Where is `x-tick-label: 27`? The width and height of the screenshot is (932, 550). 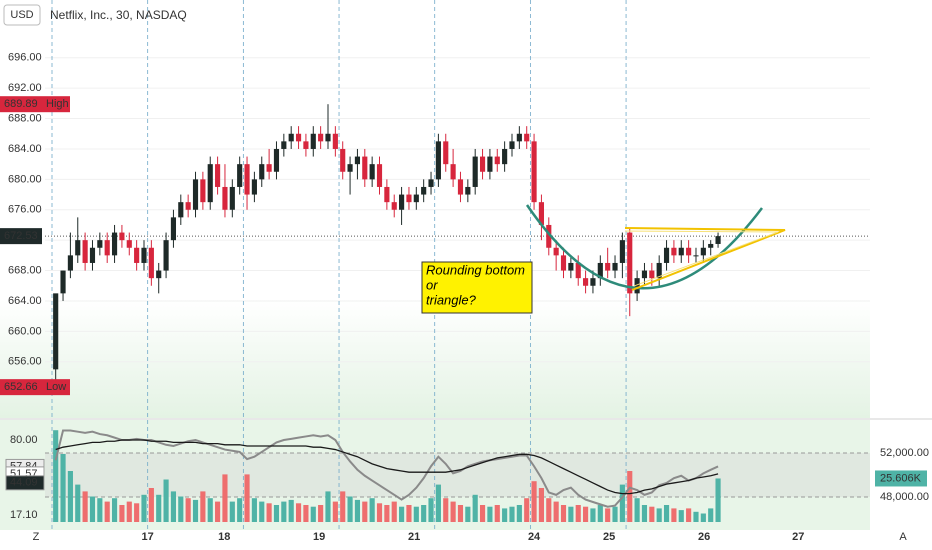 x-tick-label: 27 is located at coordinates (798, 537).